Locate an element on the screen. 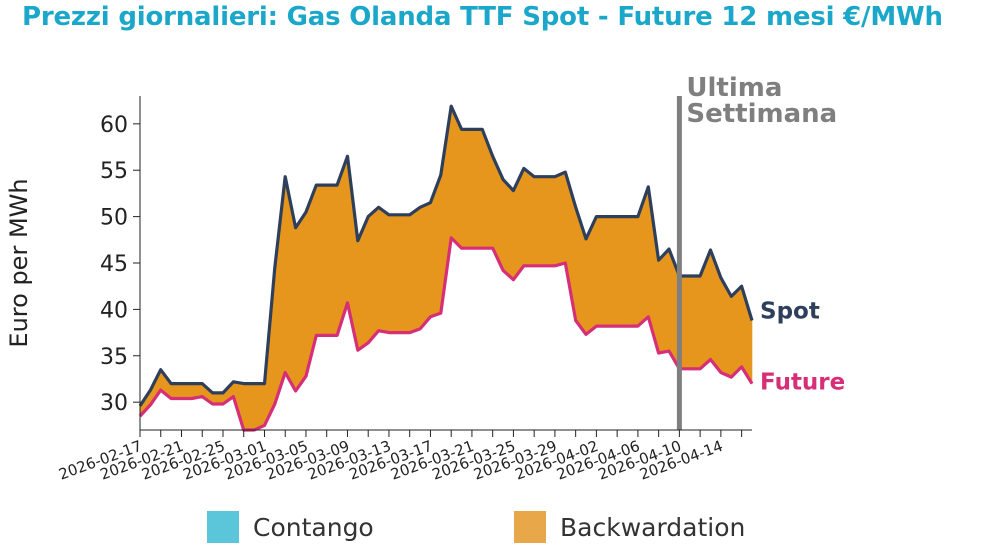 Image resolution: width=1000 pixels, height=552 pixels. marker-label-line: Settimana is located at coordinates (761, 114).